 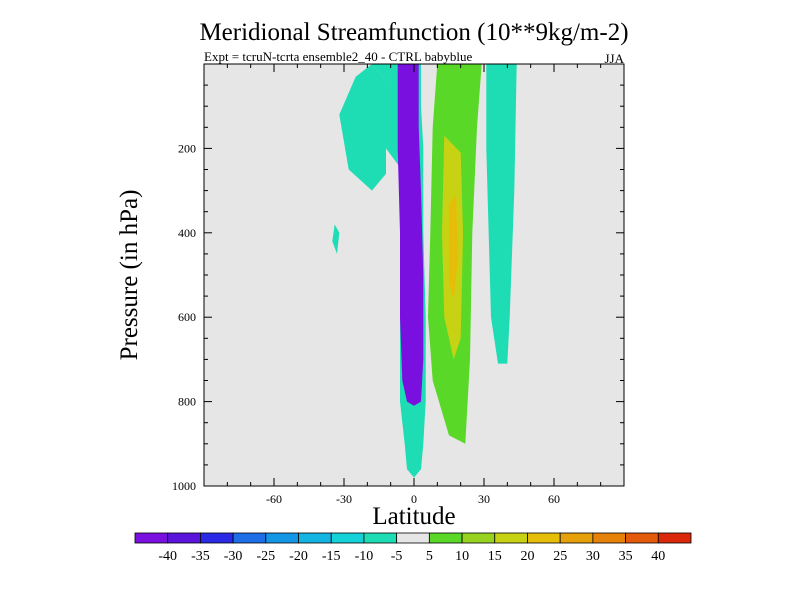 What do you see at coordinates (429, 556) in the screenshot?
I see `colorbar-label: 5` at bounding box center [429, 556].